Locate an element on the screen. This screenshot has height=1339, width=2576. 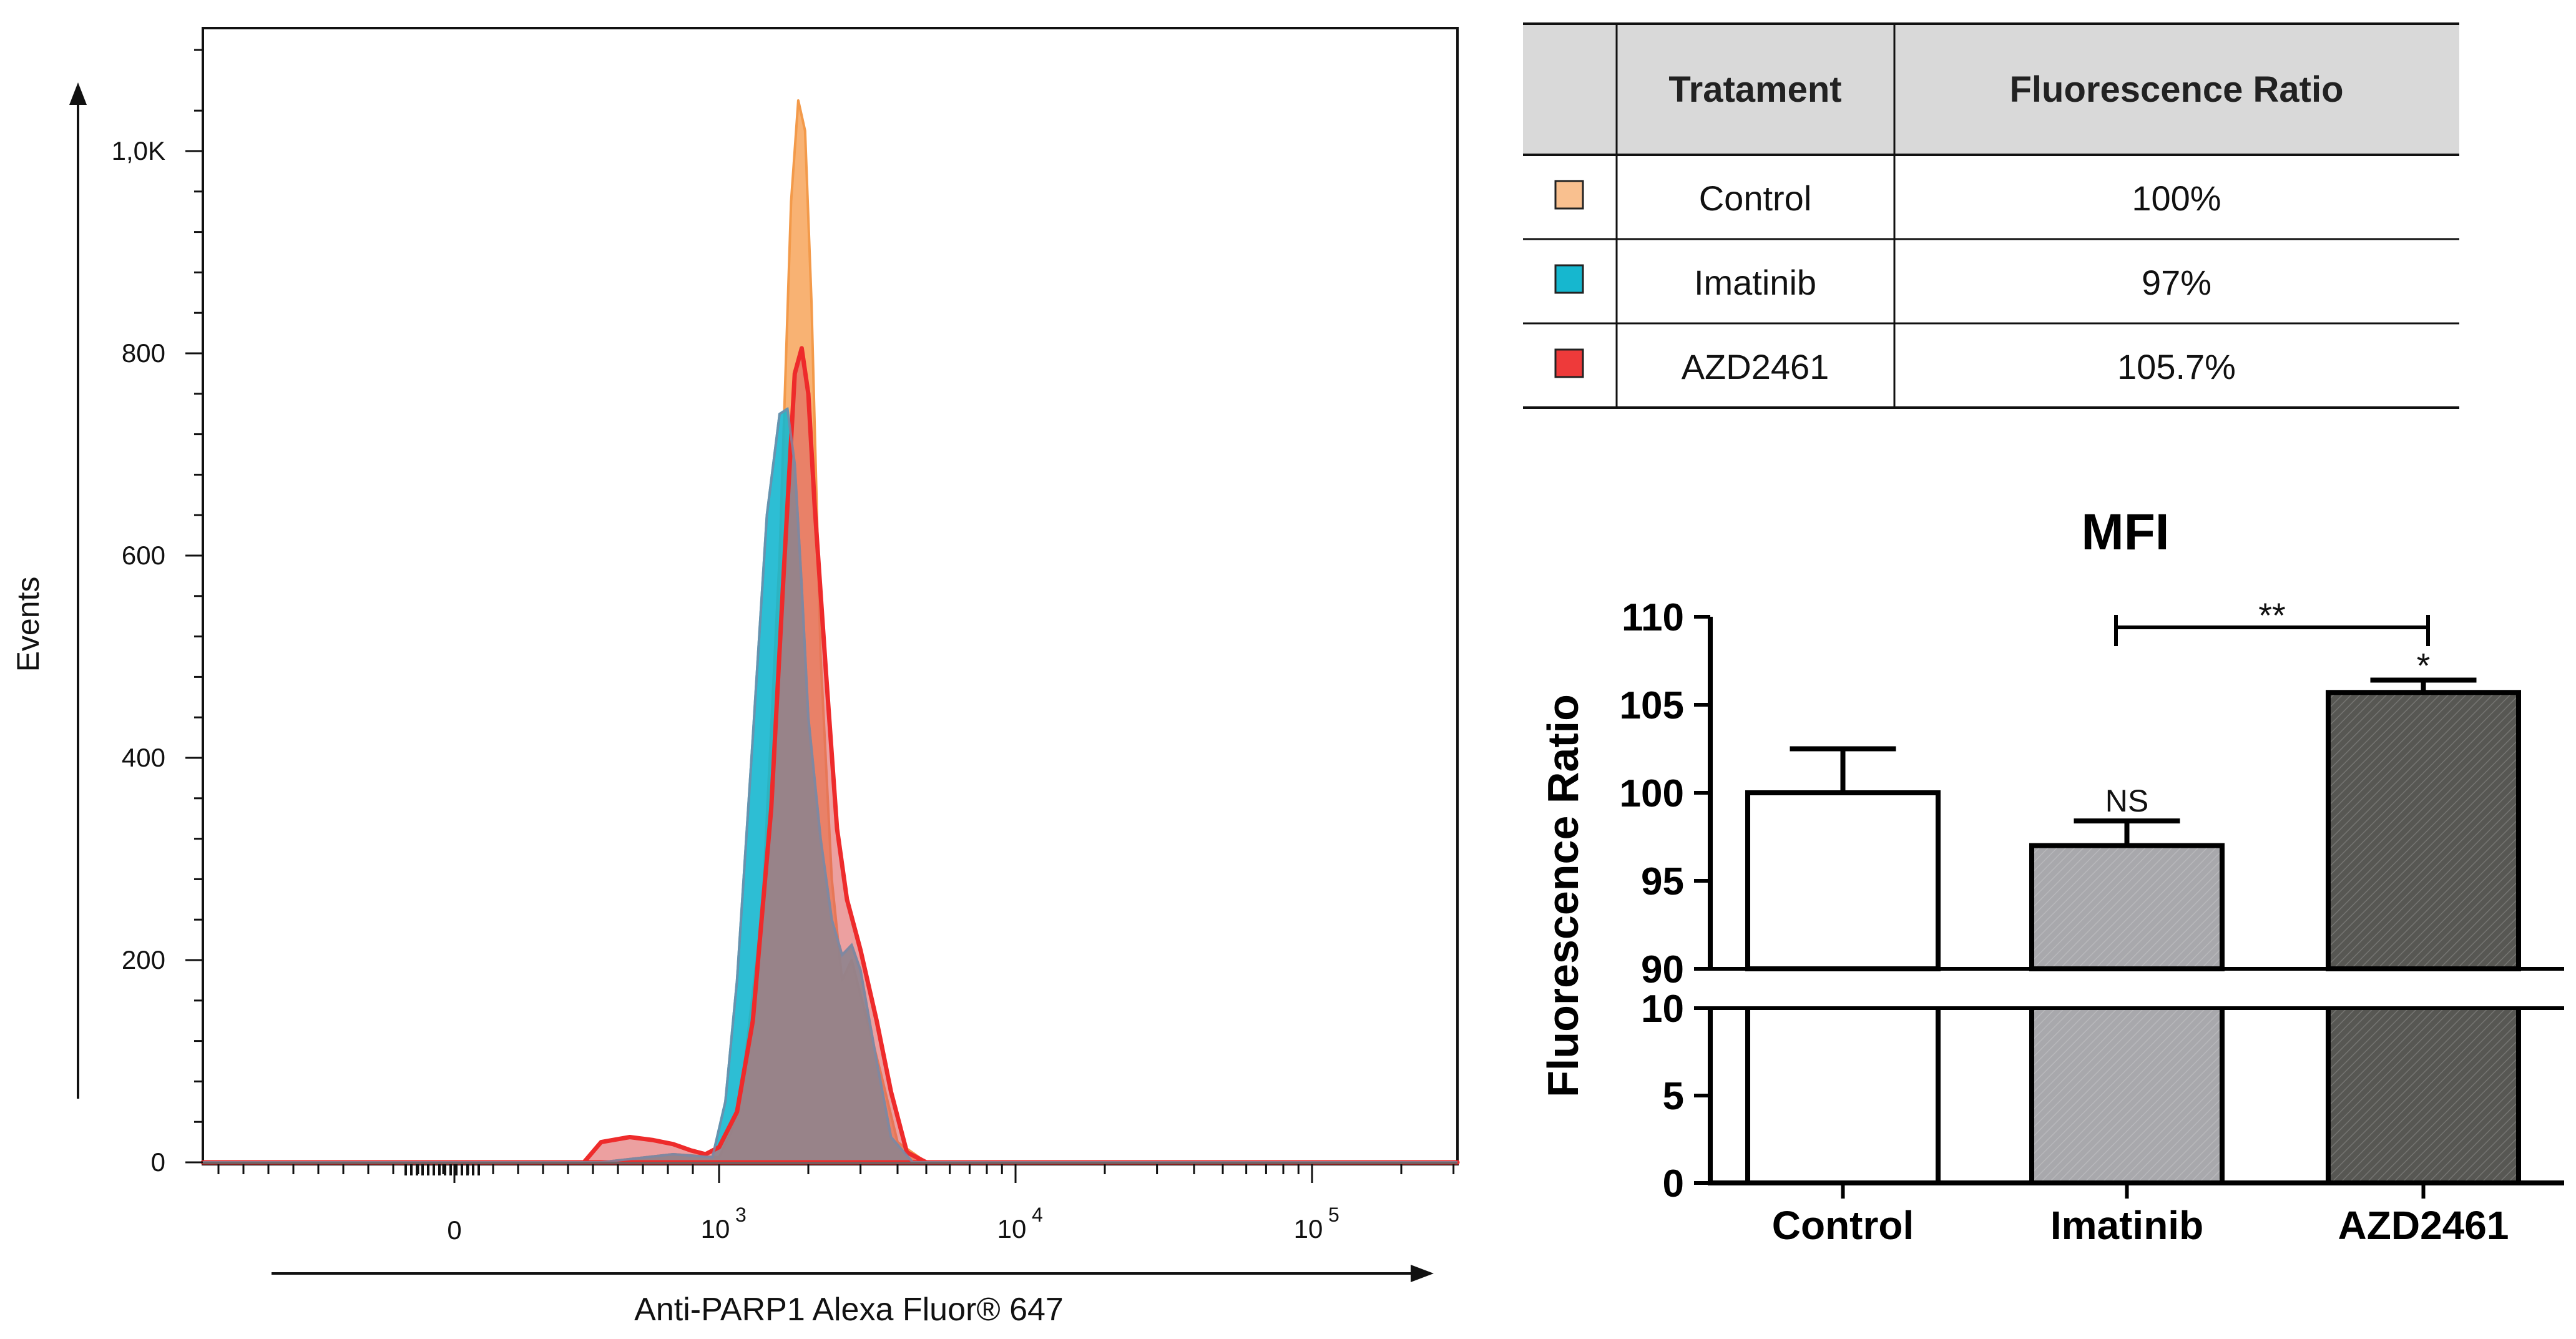
bar-azd2461 is located at coordinates (2423, 930).